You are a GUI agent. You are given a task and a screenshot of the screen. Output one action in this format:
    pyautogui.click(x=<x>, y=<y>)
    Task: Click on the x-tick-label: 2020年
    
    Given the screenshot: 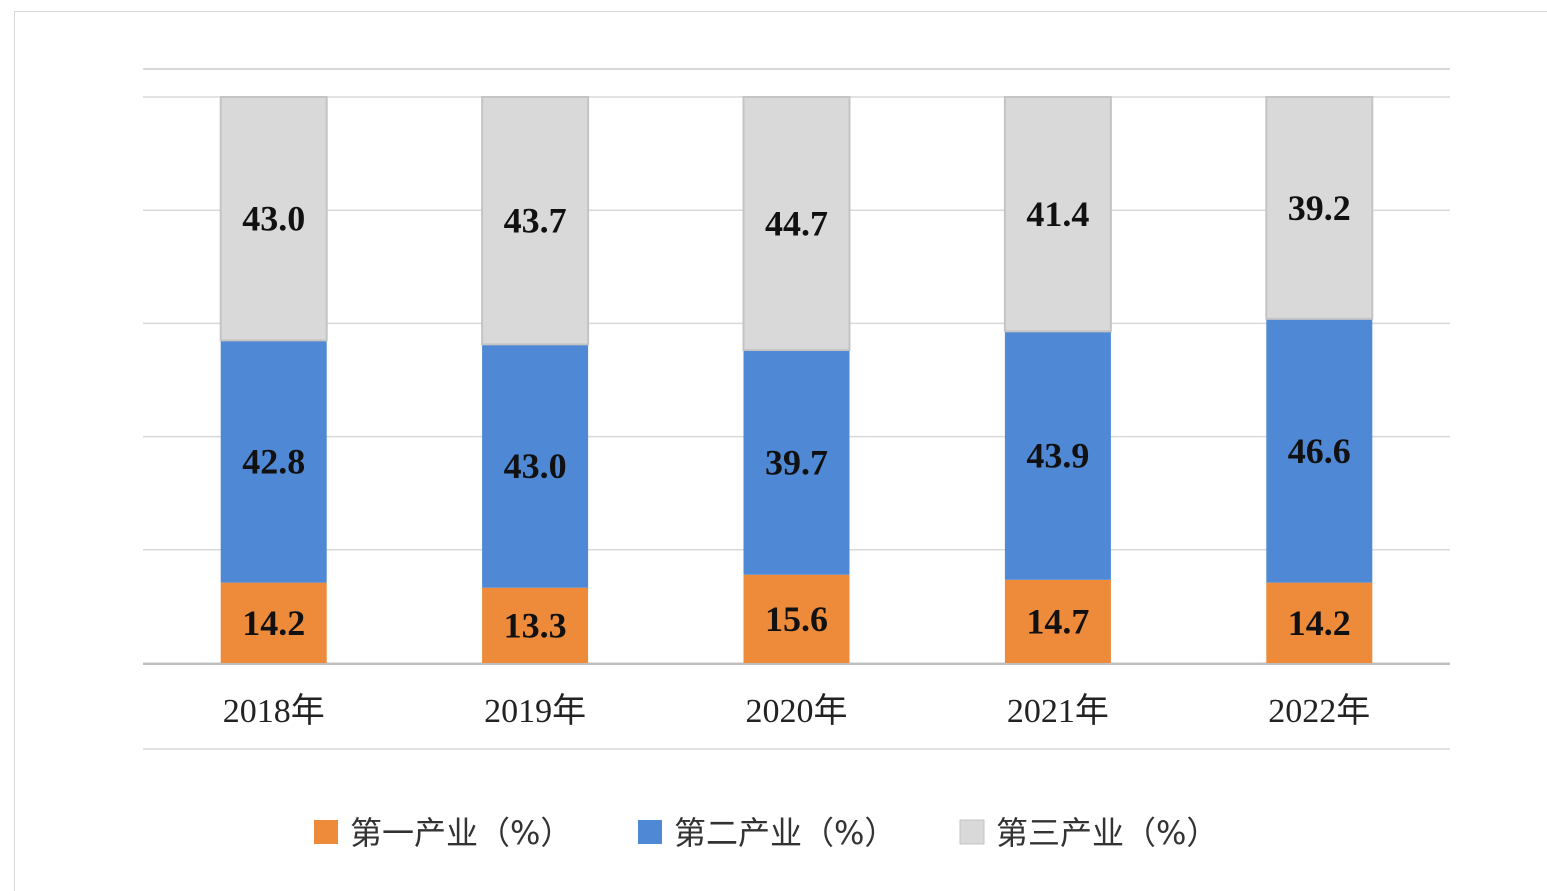 What is the action you would take?
    pyautogui.click(x=797, y=711)
    